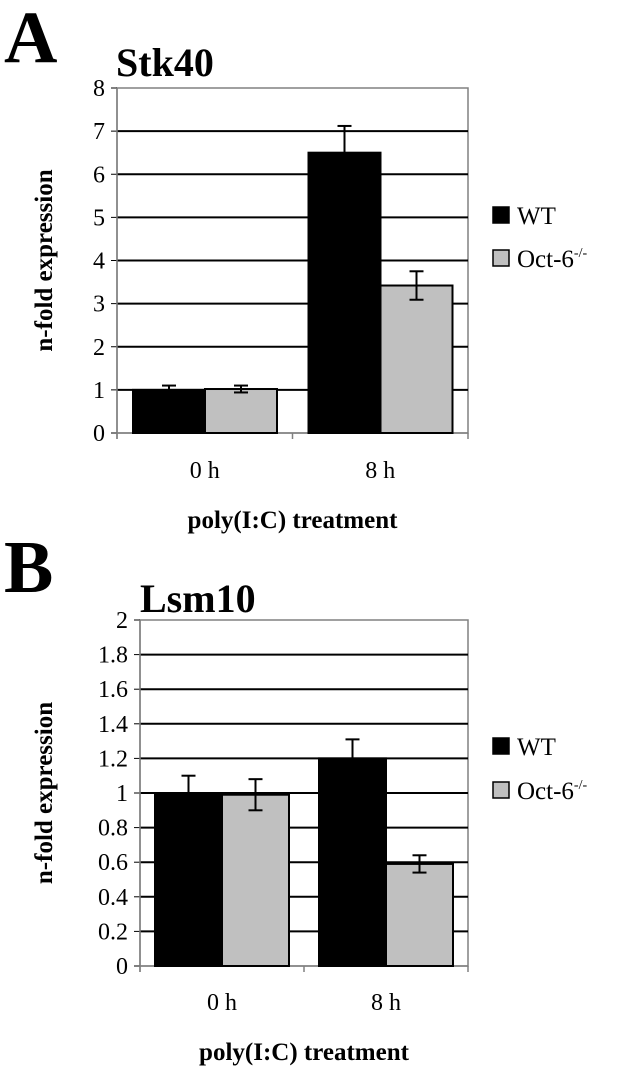 The image size is (629, 1086). I want to click on y-tick-label: 3, so click(99, 305).